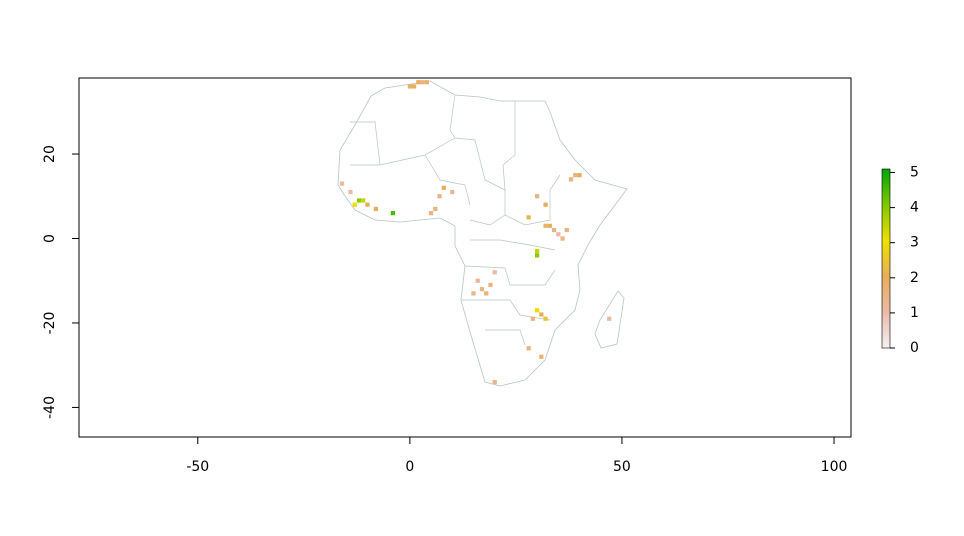 Image resolution: width=964 pixels, height=536 pixels. Describe the element at coordinates (50, 154) in the screenshot. I see `y-tick-label: 20` at that location.